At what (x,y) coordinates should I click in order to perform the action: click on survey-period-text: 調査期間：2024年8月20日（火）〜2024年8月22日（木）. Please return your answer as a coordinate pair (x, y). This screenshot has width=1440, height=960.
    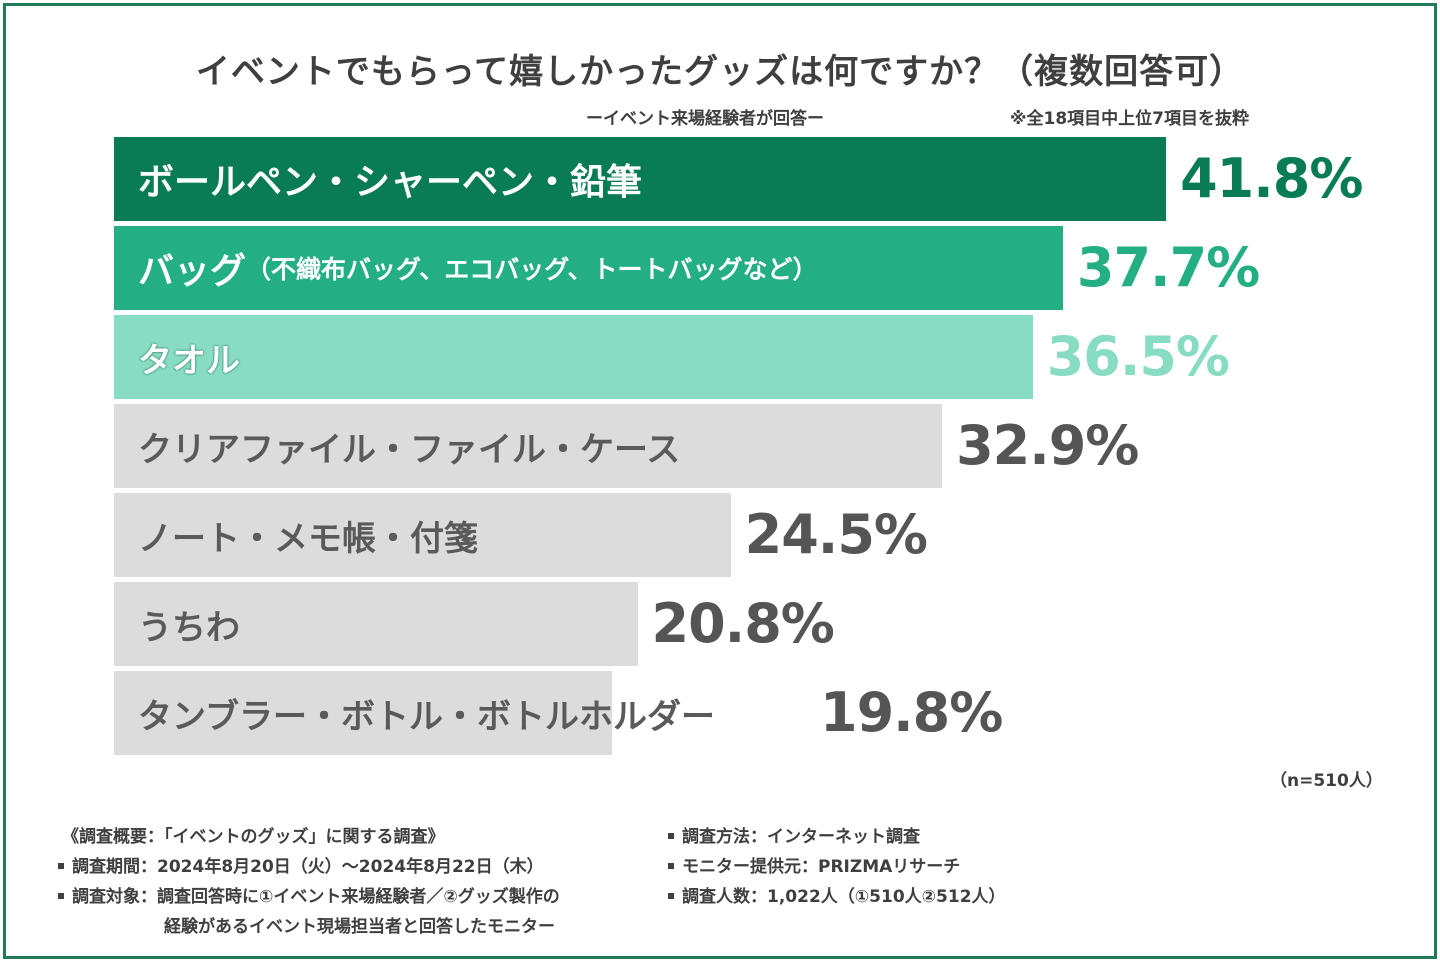
    Looking at the image, I should click on (308, 867).